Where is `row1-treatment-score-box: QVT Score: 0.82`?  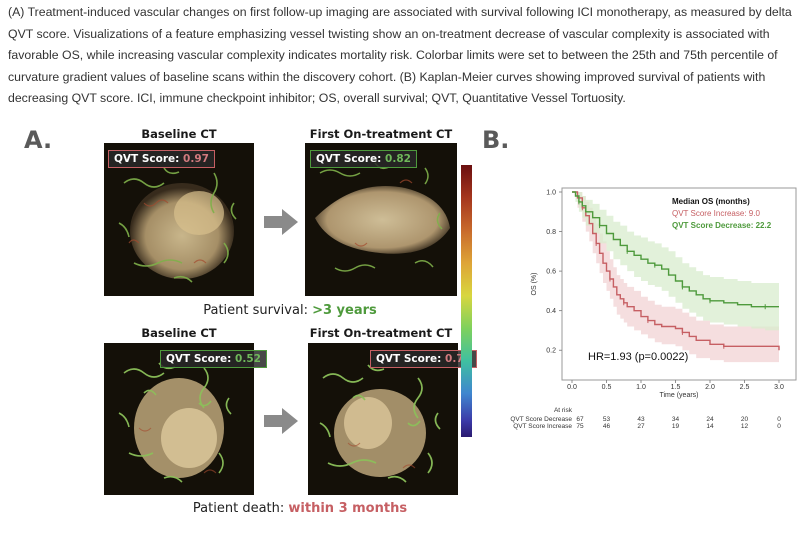
row1-treatment-score-box: QVT Score: 0.82 is located at coordinates (363, 159).